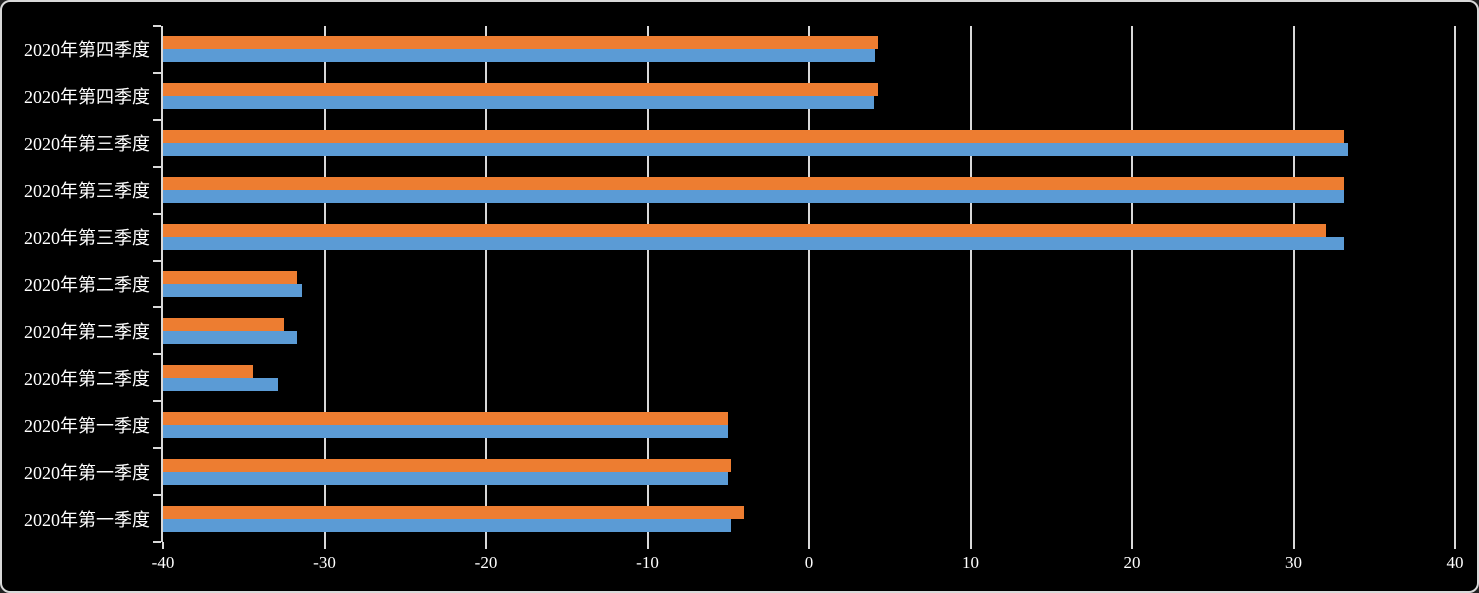 This screenshot has height=593, width=1479. What do you see at coordinates (324, 545) in the screenshot?
I see `value-tick--30` at bounding box center [324, 545].